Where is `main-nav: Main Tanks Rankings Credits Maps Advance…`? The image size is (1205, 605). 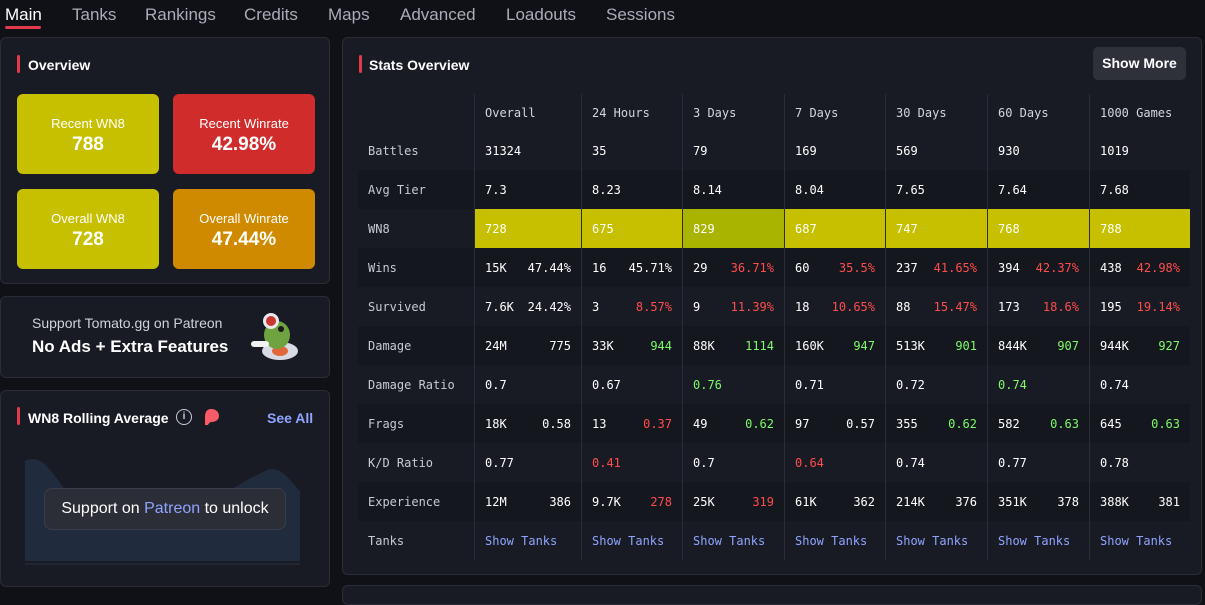
main-nav: Main Tanks Rankings Credits Maps Advance… is located at coordinates (602, 17).